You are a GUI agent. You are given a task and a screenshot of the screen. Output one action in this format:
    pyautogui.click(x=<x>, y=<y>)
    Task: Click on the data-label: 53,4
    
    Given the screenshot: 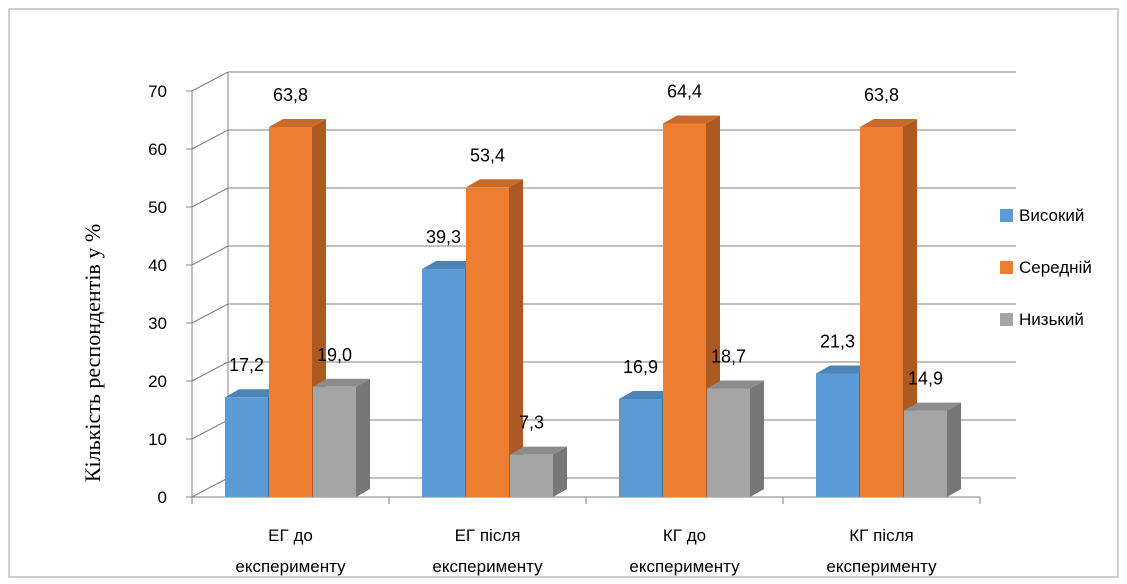 What is the action you would take?
    pyautogui.click(x=487, y=155)
    